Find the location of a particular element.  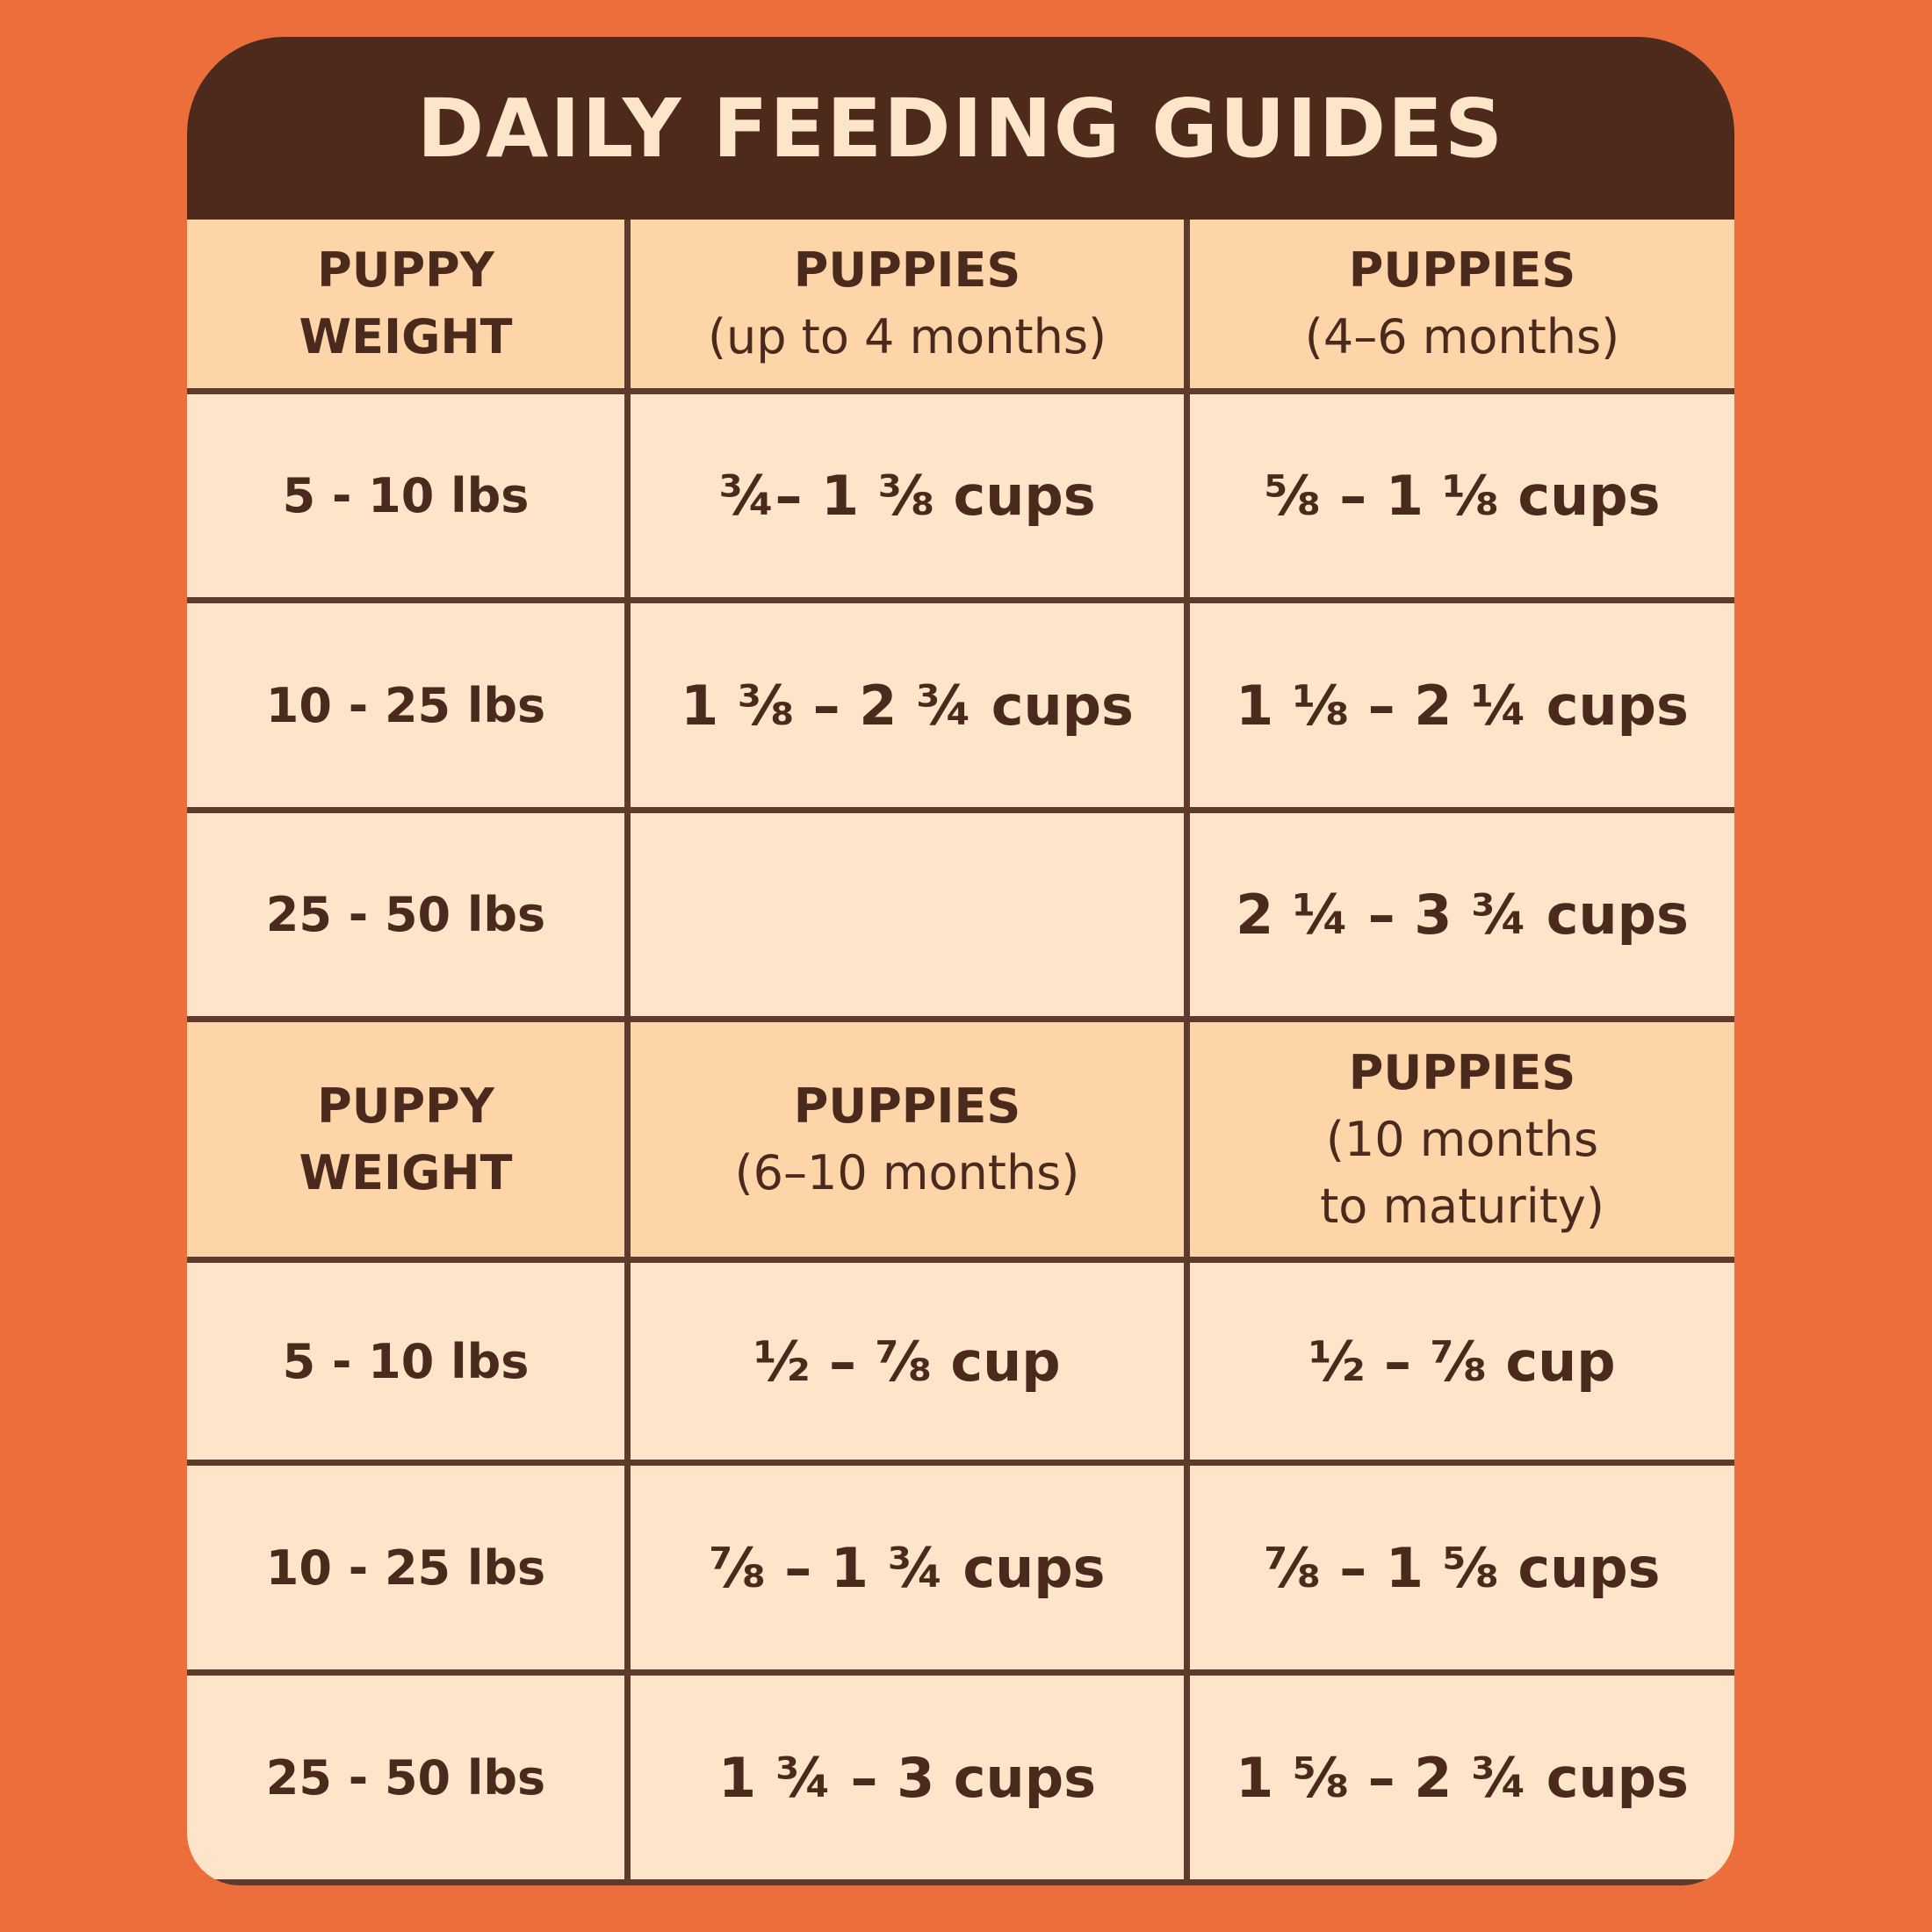

cup-amount: 1 ⅛ – 2 ¼ cups is located at coordinates (1462, 705).